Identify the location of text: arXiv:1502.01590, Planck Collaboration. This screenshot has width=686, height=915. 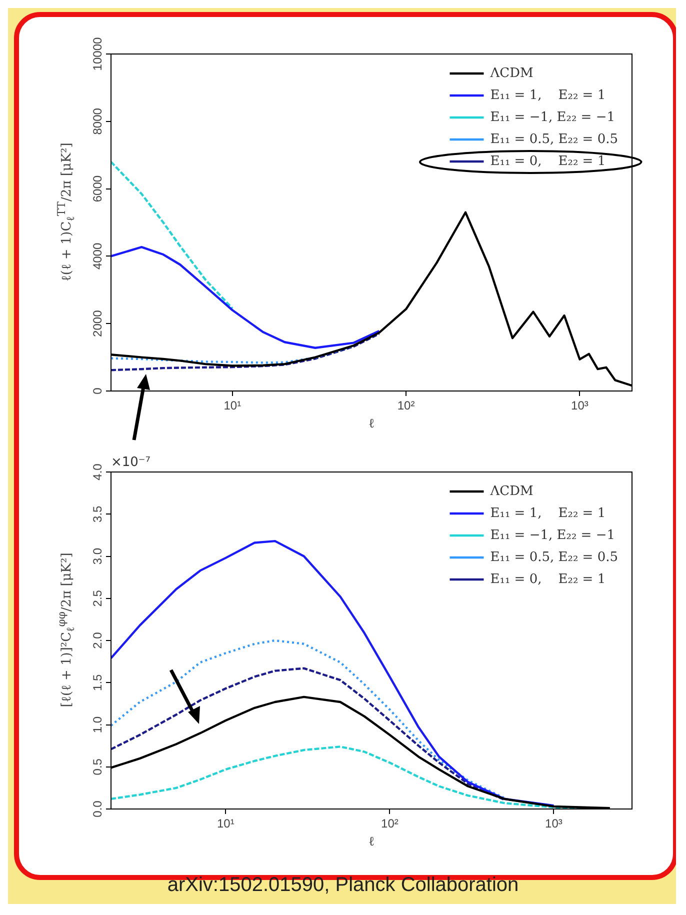
(343, 885).